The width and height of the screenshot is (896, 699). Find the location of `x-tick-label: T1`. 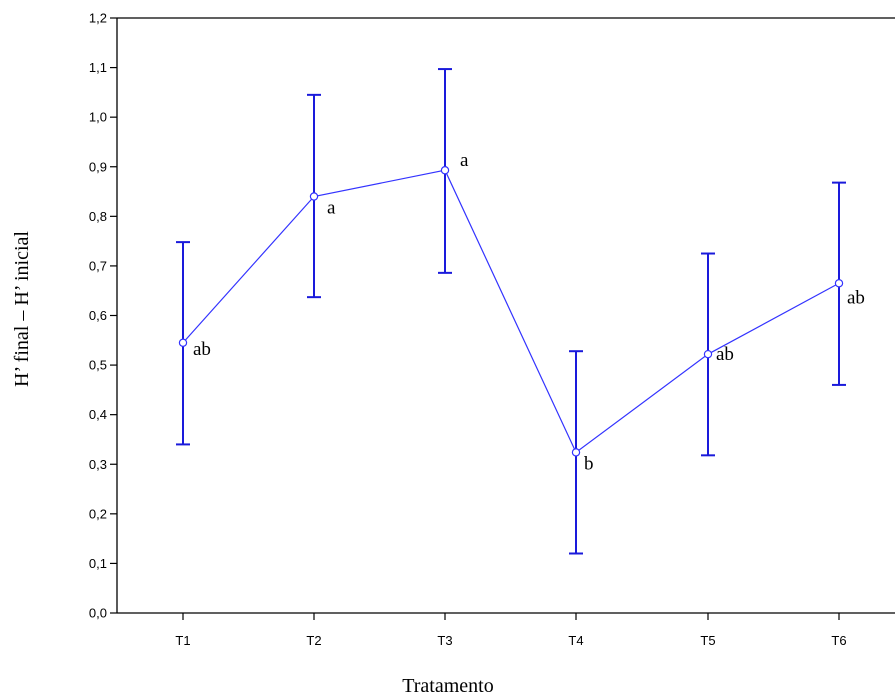

x-tick-label: T1 is located at coordinates (182, 640).